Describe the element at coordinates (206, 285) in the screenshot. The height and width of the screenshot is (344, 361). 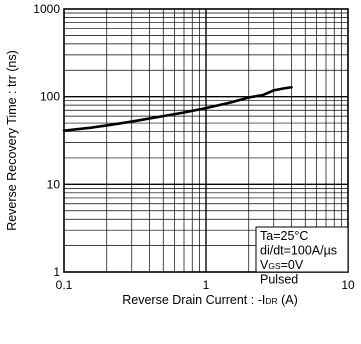
I see `x-tick-label: 1` at that location.